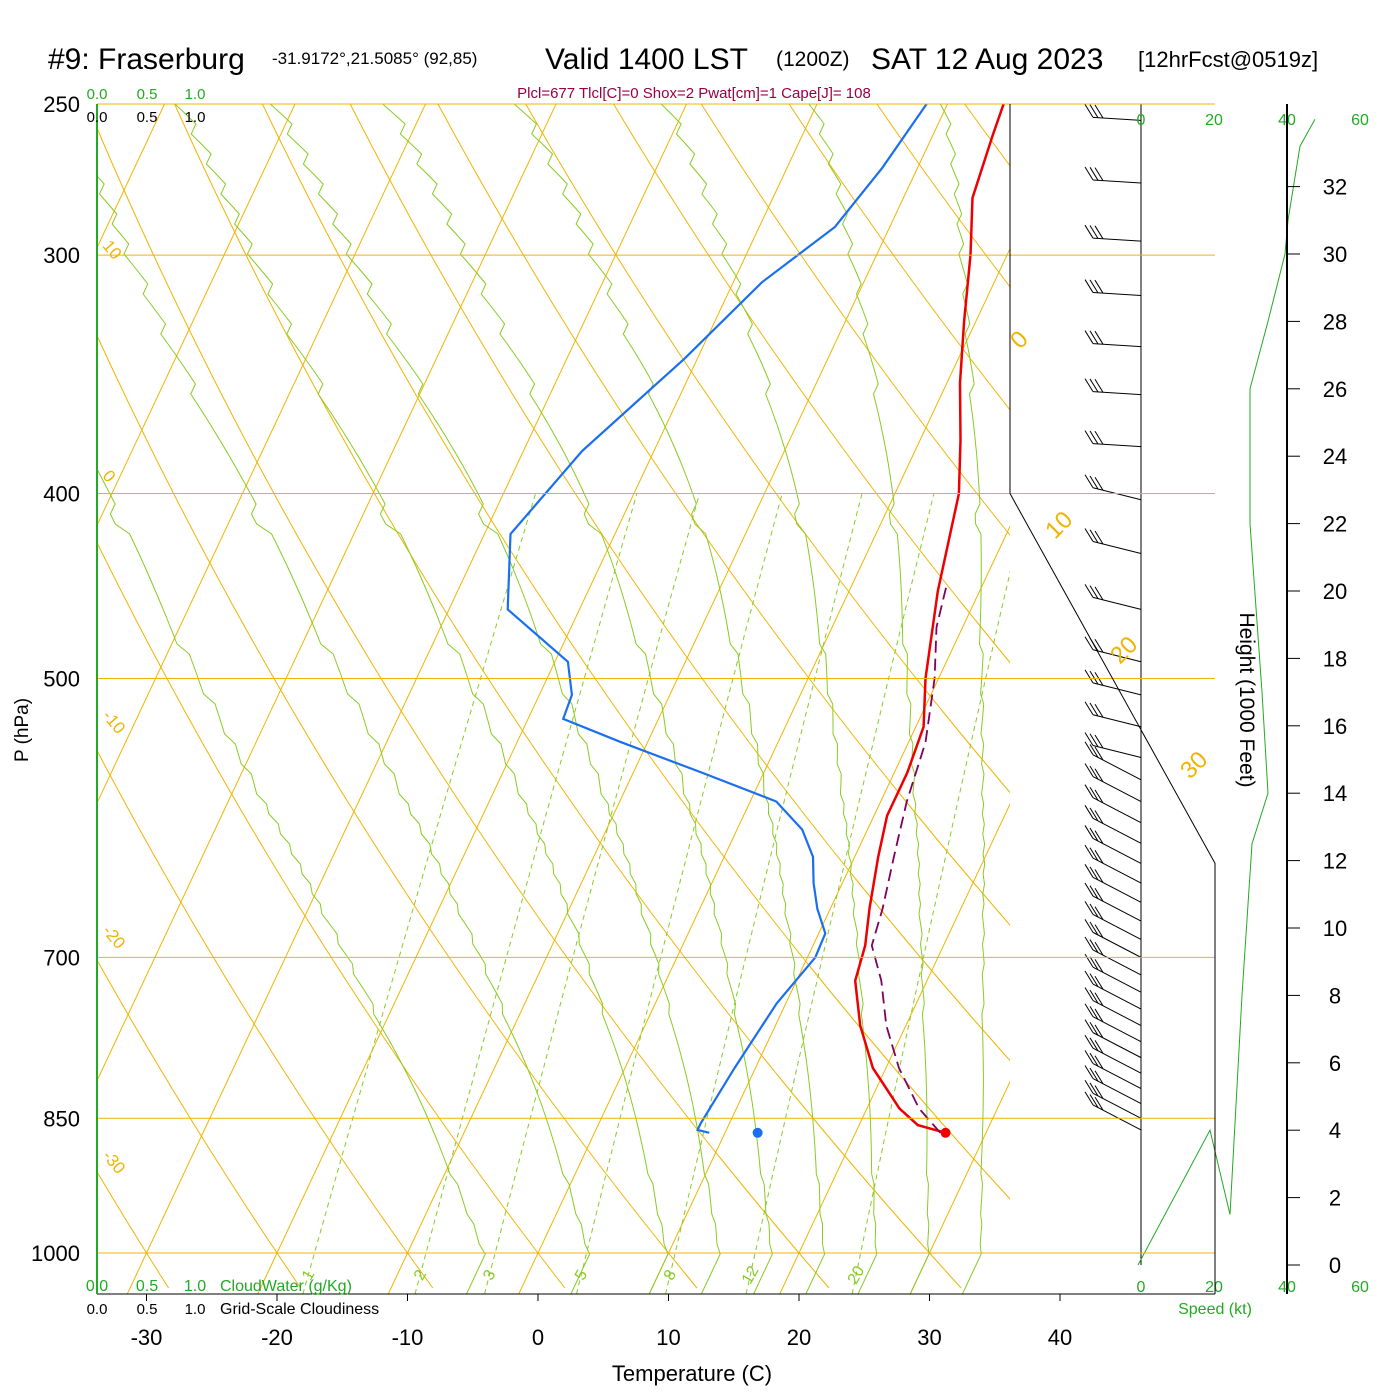  I want to click on pressure-label: 850, so click(61, 1118).